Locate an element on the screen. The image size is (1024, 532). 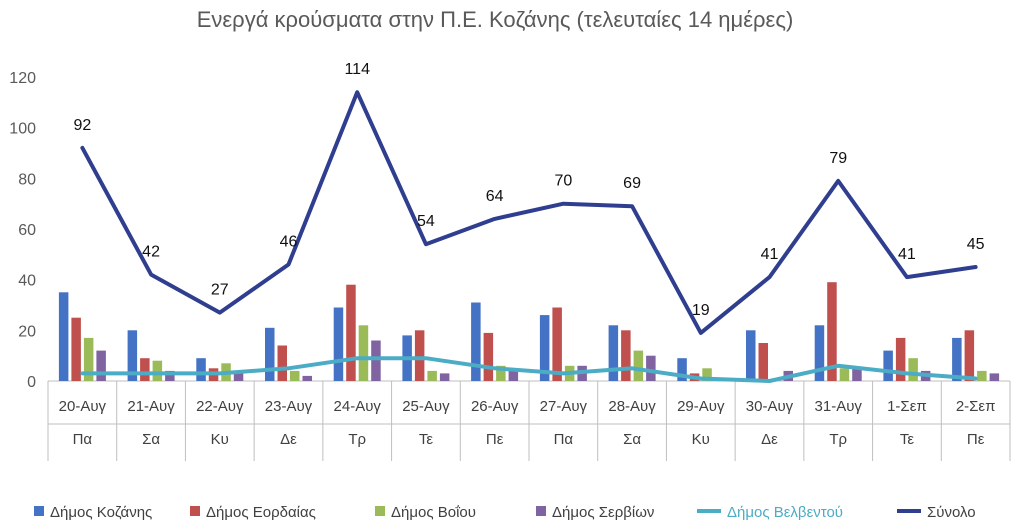
x-tick-label: 20-Αυγ is located at coordinates (83, 406).